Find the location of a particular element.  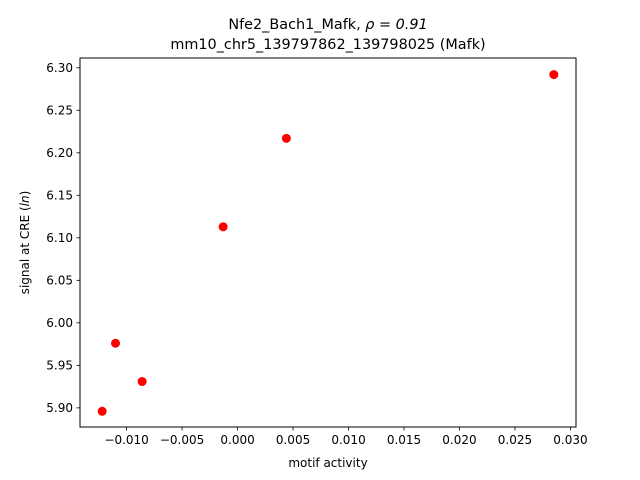

x-tick-label: 0.000 is located at coordinates (237, 440).